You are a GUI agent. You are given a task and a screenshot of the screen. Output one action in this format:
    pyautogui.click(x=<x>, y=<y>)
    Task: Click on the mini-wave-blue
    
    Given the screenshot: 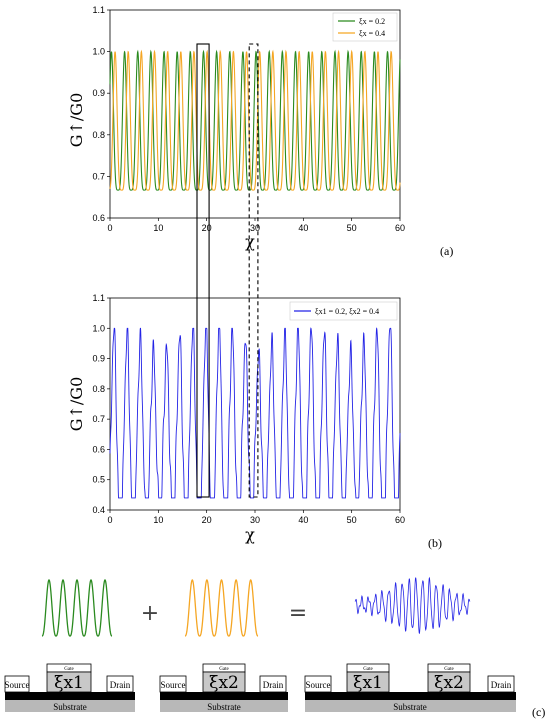 What is the action you would take?
    pyautogui.click(x=412, y=605)
    